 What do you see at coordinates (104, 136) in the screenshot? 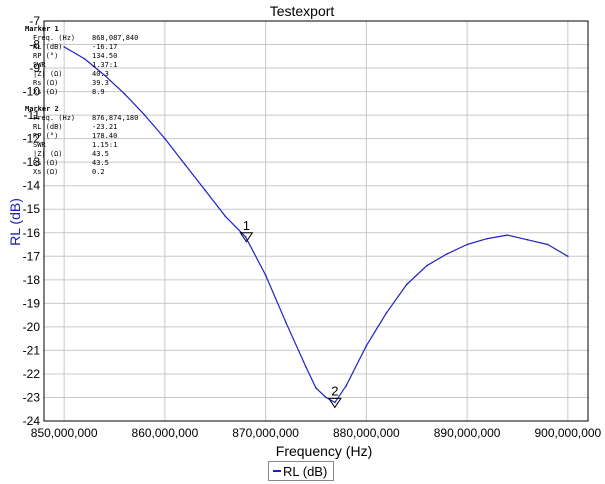
I see `marker-field-value: 178.40` at bounding box center [104, 136].